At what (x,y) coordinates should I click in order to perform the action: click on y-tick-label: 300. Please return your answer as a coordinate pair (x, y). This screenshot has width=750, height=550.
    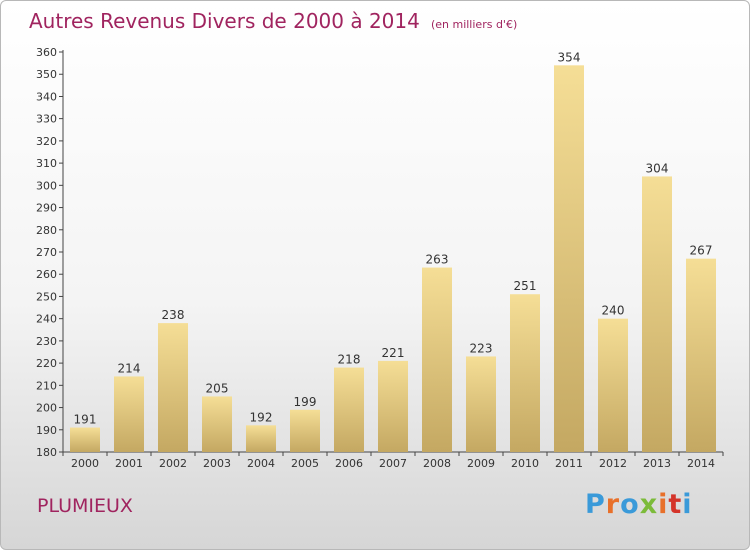
    Looking at the image, I should click on (46, 185).